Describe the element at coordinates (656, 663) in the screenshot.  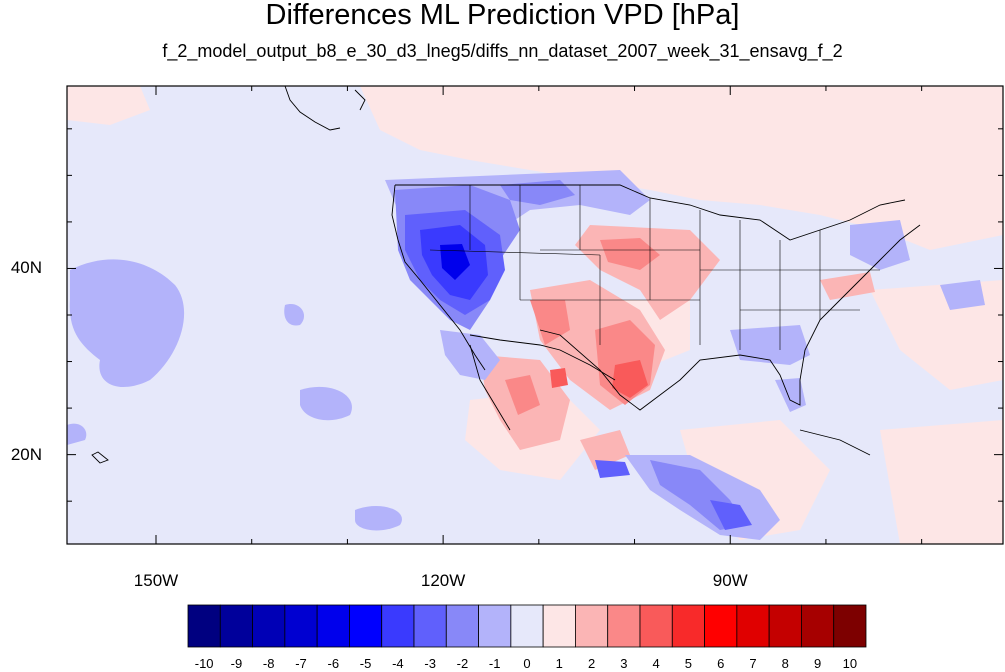
I see `colorbar-label: 4` at that location.